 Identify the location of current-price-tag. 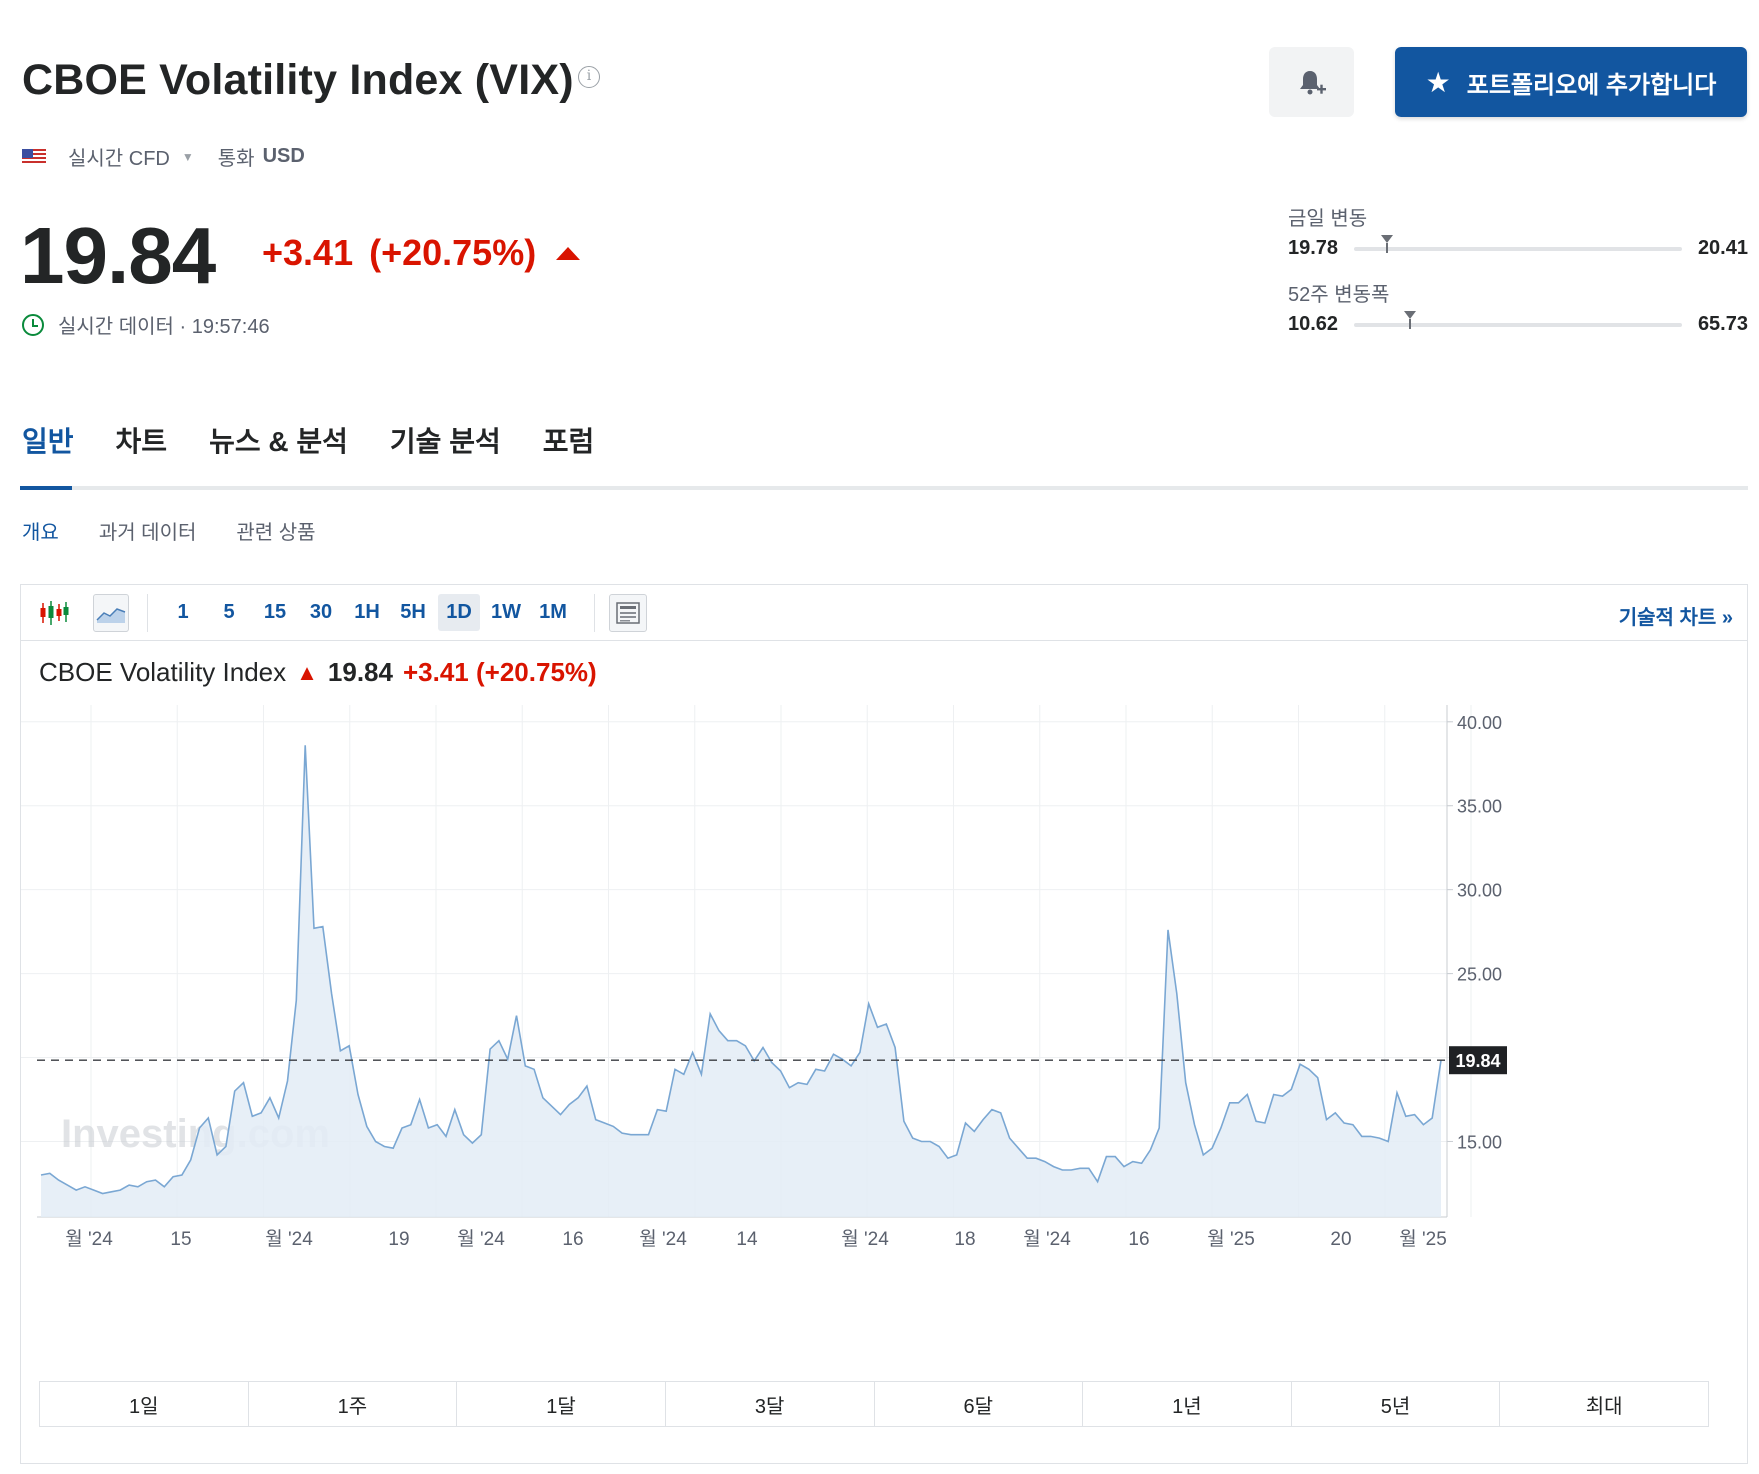
(1478, 1060).